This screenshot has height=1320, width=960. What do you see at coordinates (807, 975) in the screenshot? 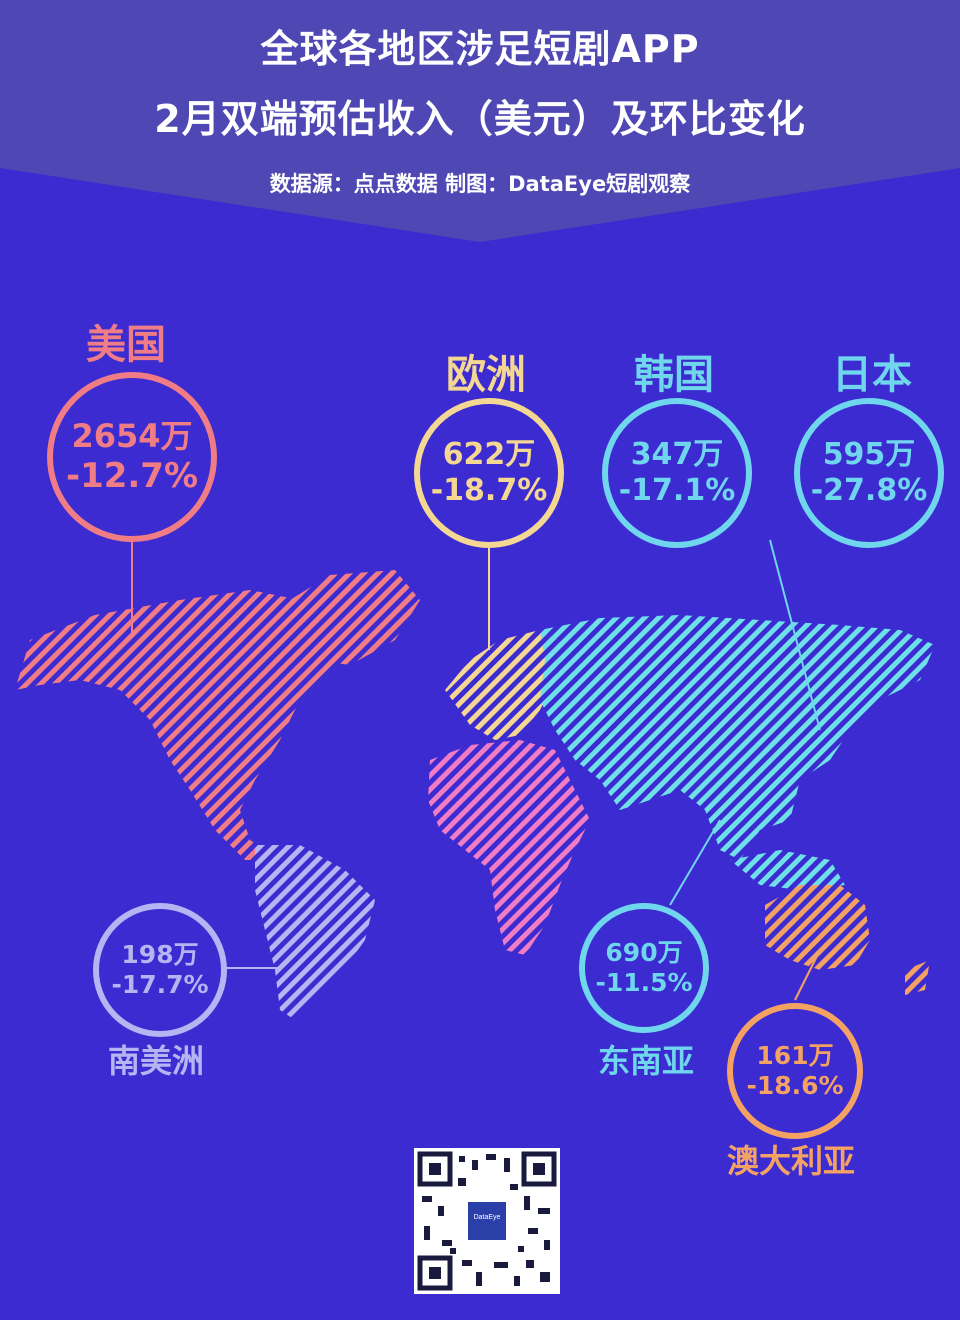
I see `australia-connector` at bounding box center [807, 975].